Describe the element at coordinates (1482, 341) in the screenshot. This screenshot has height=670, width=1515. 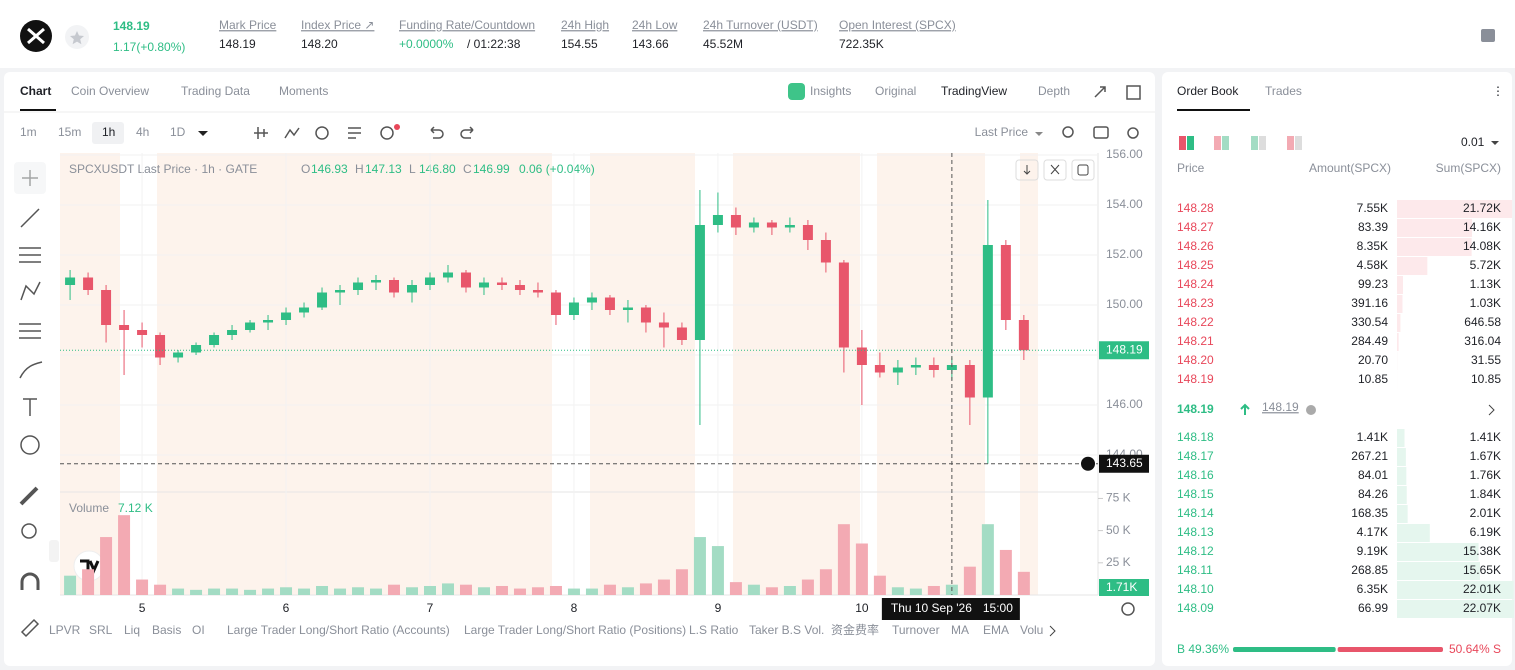
I see `ob-sum: 316.04` at that location.